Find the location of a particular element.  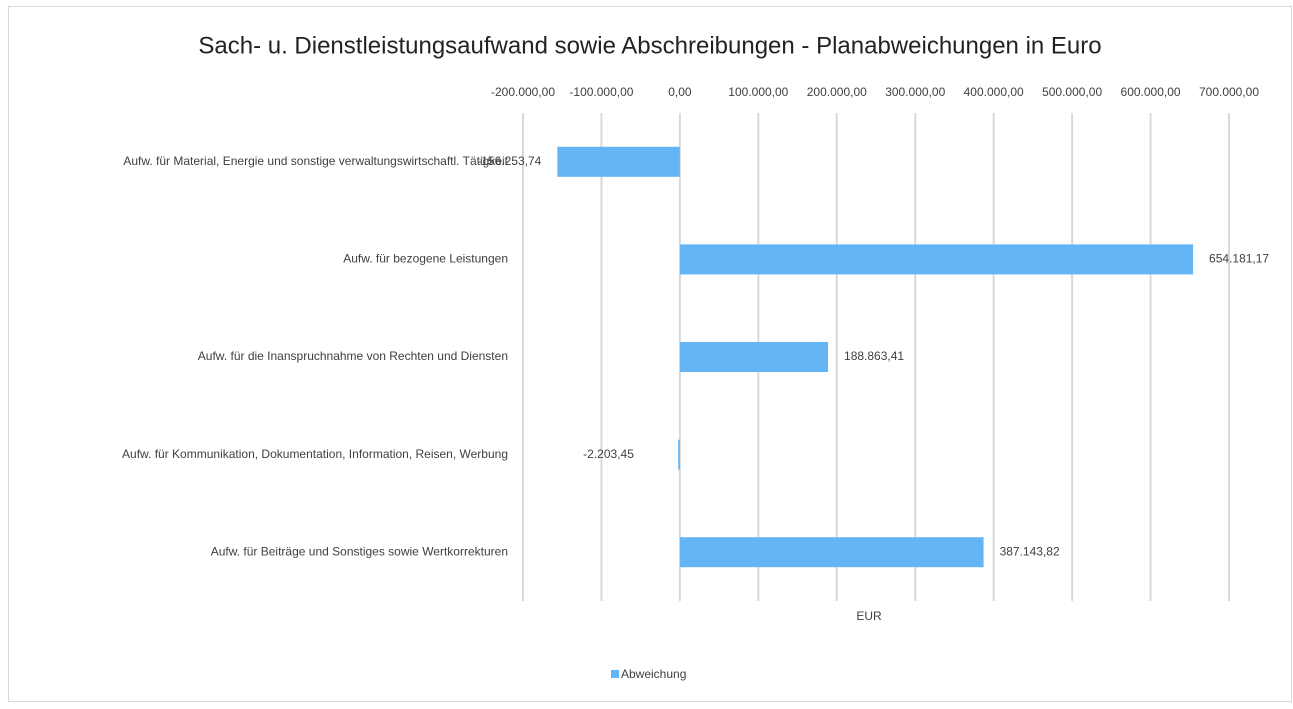

data-label: 654.181,17 is located at coordinates (1239, 259).